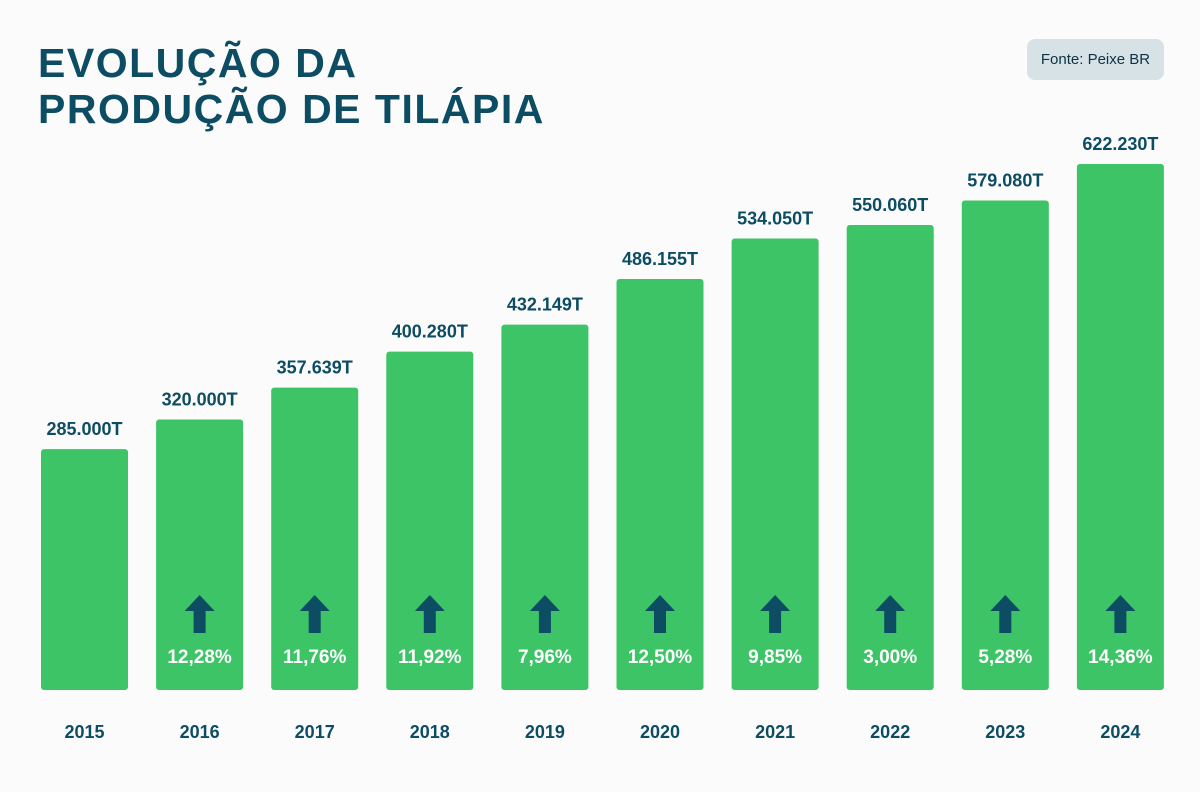 This screenshot has width=1200, height=792. What do you see at coordinates (890, 457) in the screenshot?
I see `bar-2022` at bounding box center [890, 457].